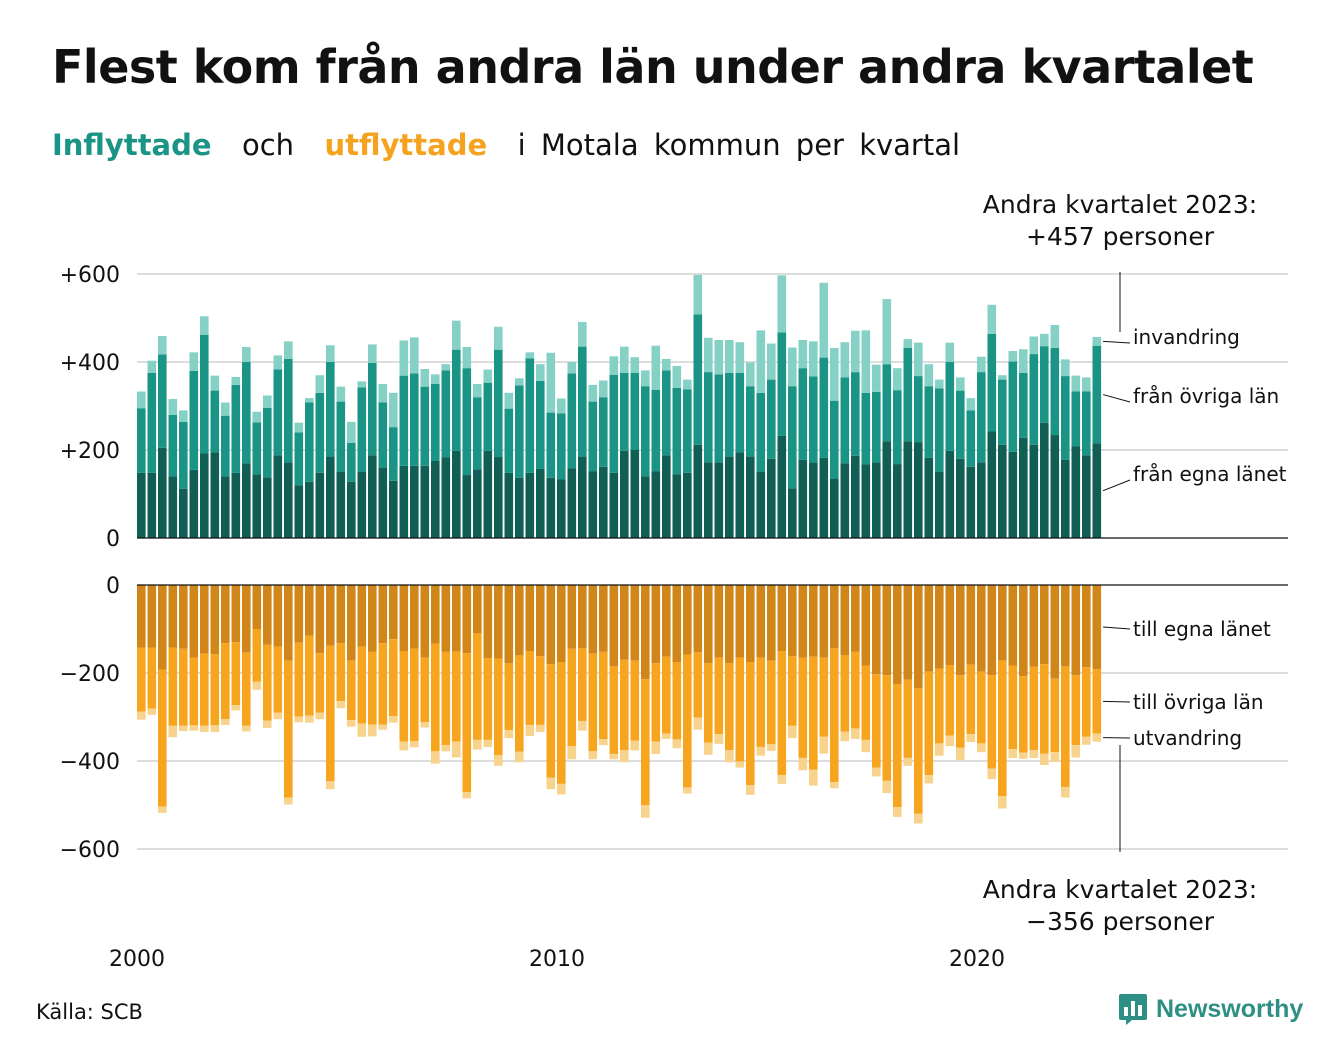 This screenshot has width=1340, height=1060. What do you see at coordinates (1187, 738) in the screenshot?
I see `out-series-label: utvandring` at bounding box center [1187, 738].